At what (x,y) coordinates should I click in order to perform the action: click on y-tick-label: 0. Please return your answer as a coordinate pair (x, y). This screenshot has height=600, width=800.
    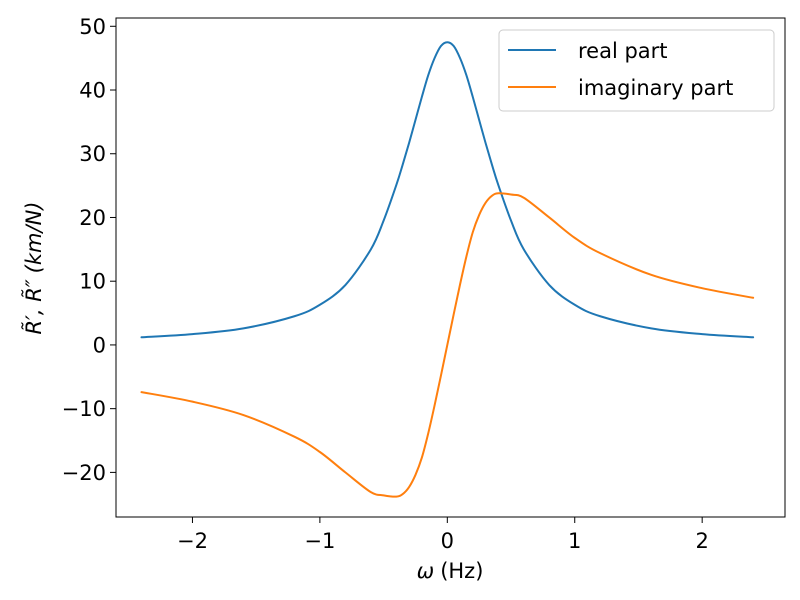
    Looking at the image, I should click on (99, 345).